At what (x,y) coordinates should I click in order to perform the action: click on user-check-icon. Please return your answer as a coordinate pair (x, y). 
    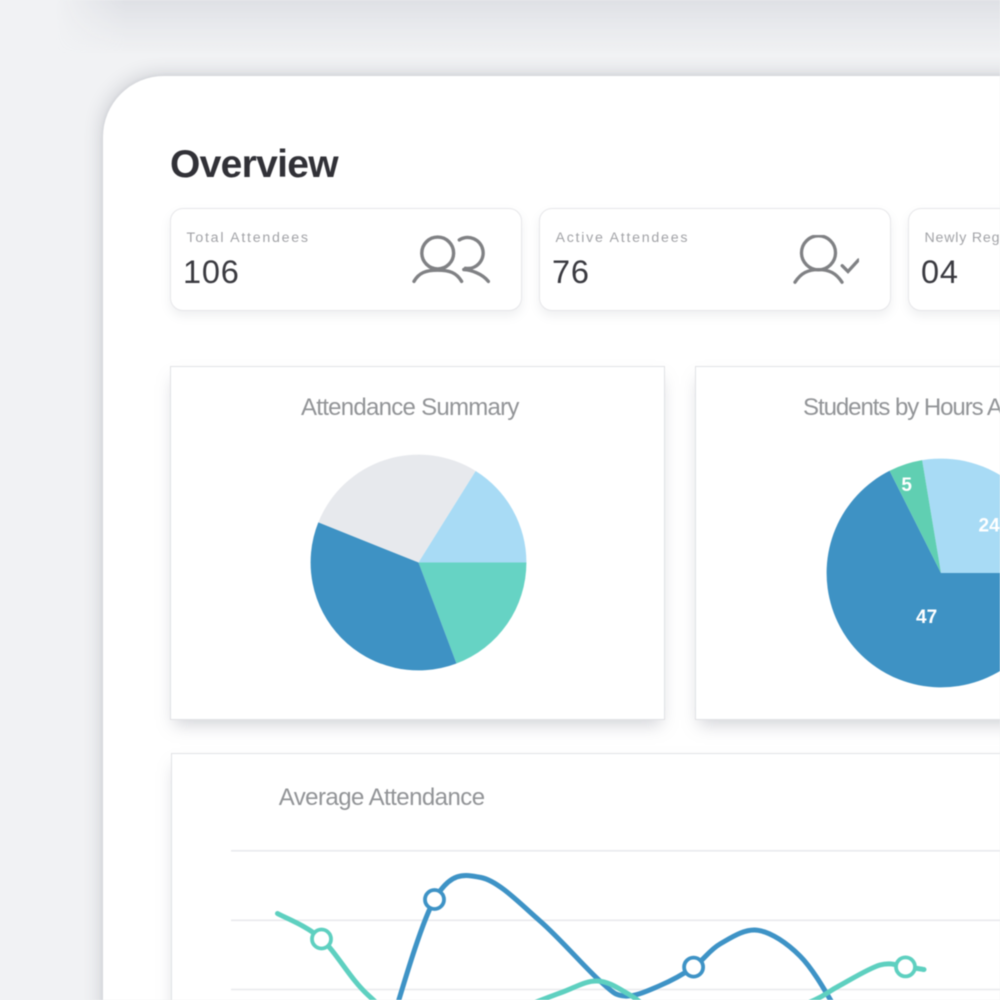
    Looking at the image, I should click on (826, 259).